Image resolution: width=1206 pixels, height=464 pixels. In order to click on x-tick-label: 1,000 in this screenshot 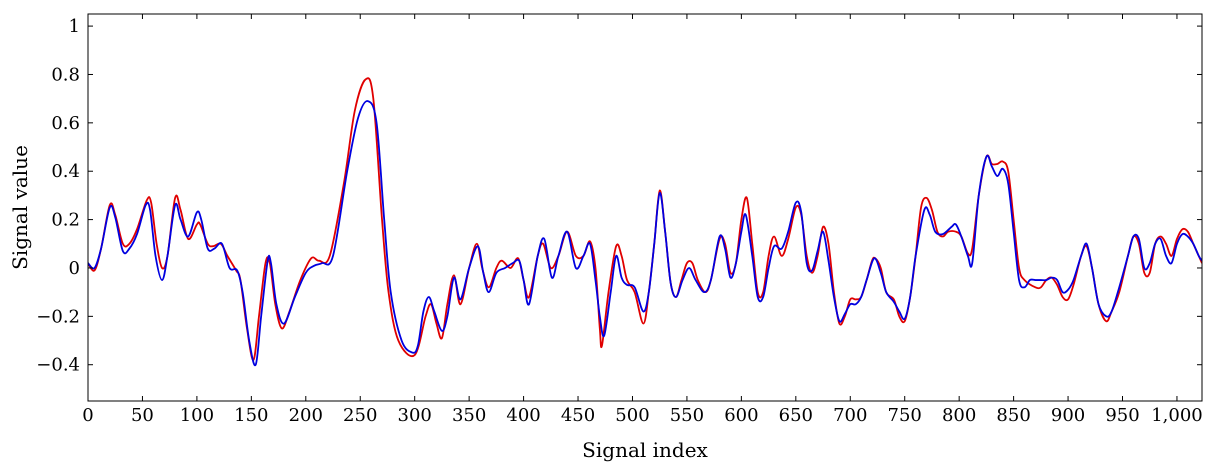, I will do `click(1177, 415)`.